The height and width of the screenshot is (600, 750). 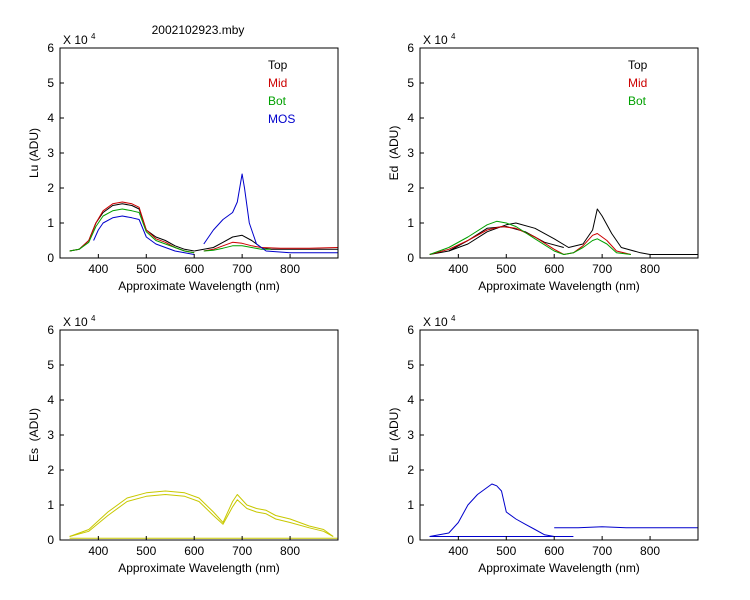 I want to click on legend: Top Mid Bot, so click(x=638, y=83).